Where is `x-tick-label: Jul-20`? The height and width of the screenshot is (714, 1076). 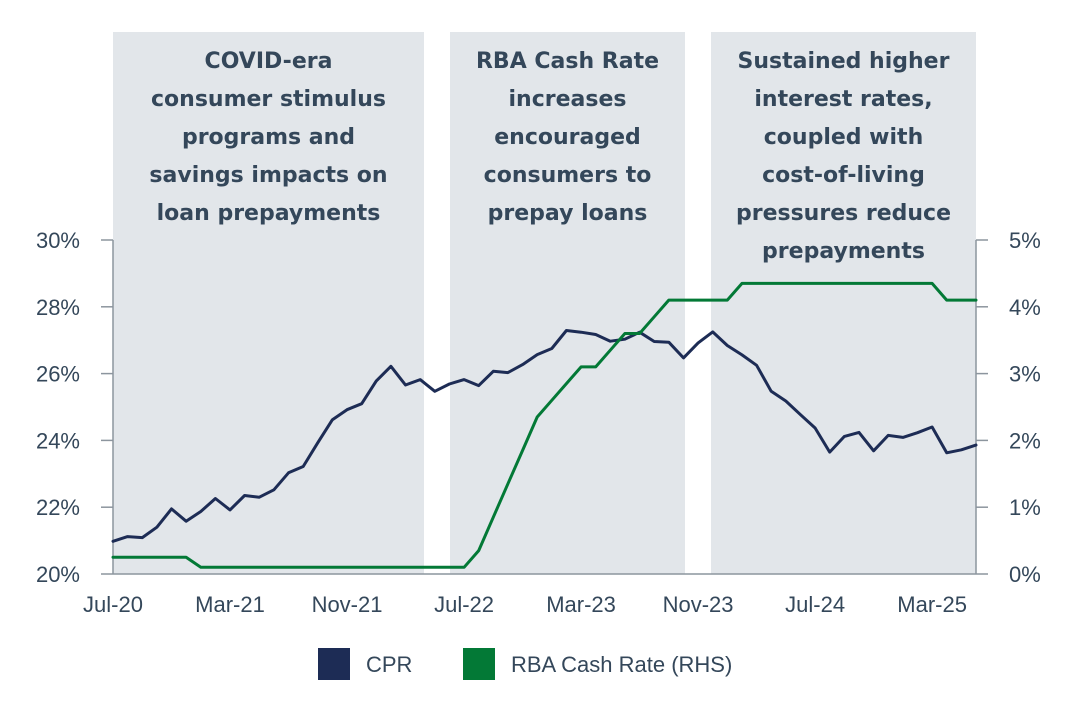 x-tick-label: Jul-20 is located at coordinates (113, 604).